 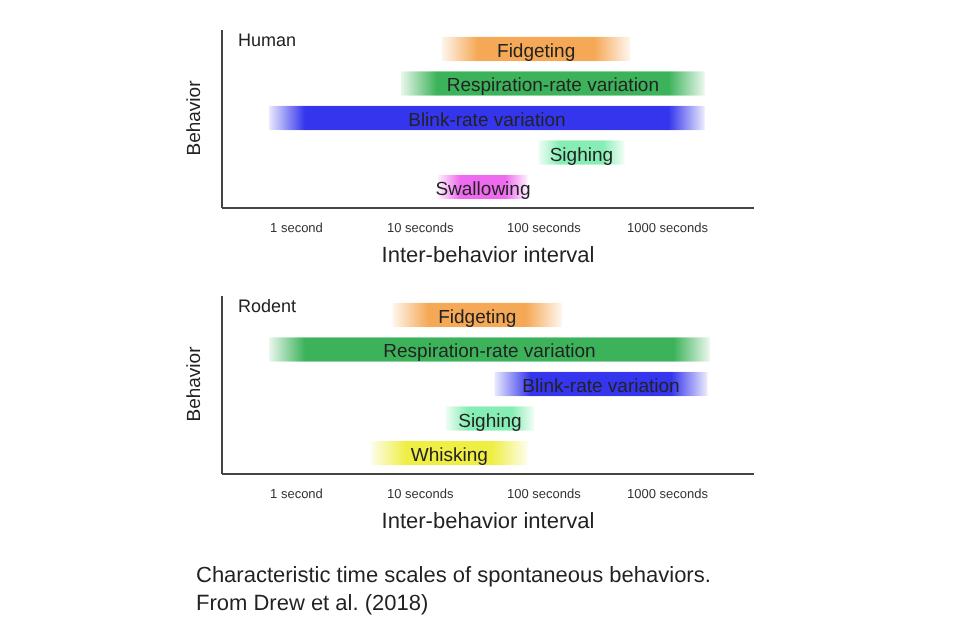 What do you see at coordinates (312, 604) in the screenshot?
I see `text: From Drew et al. (2018)` at bounding box center [312, 604].